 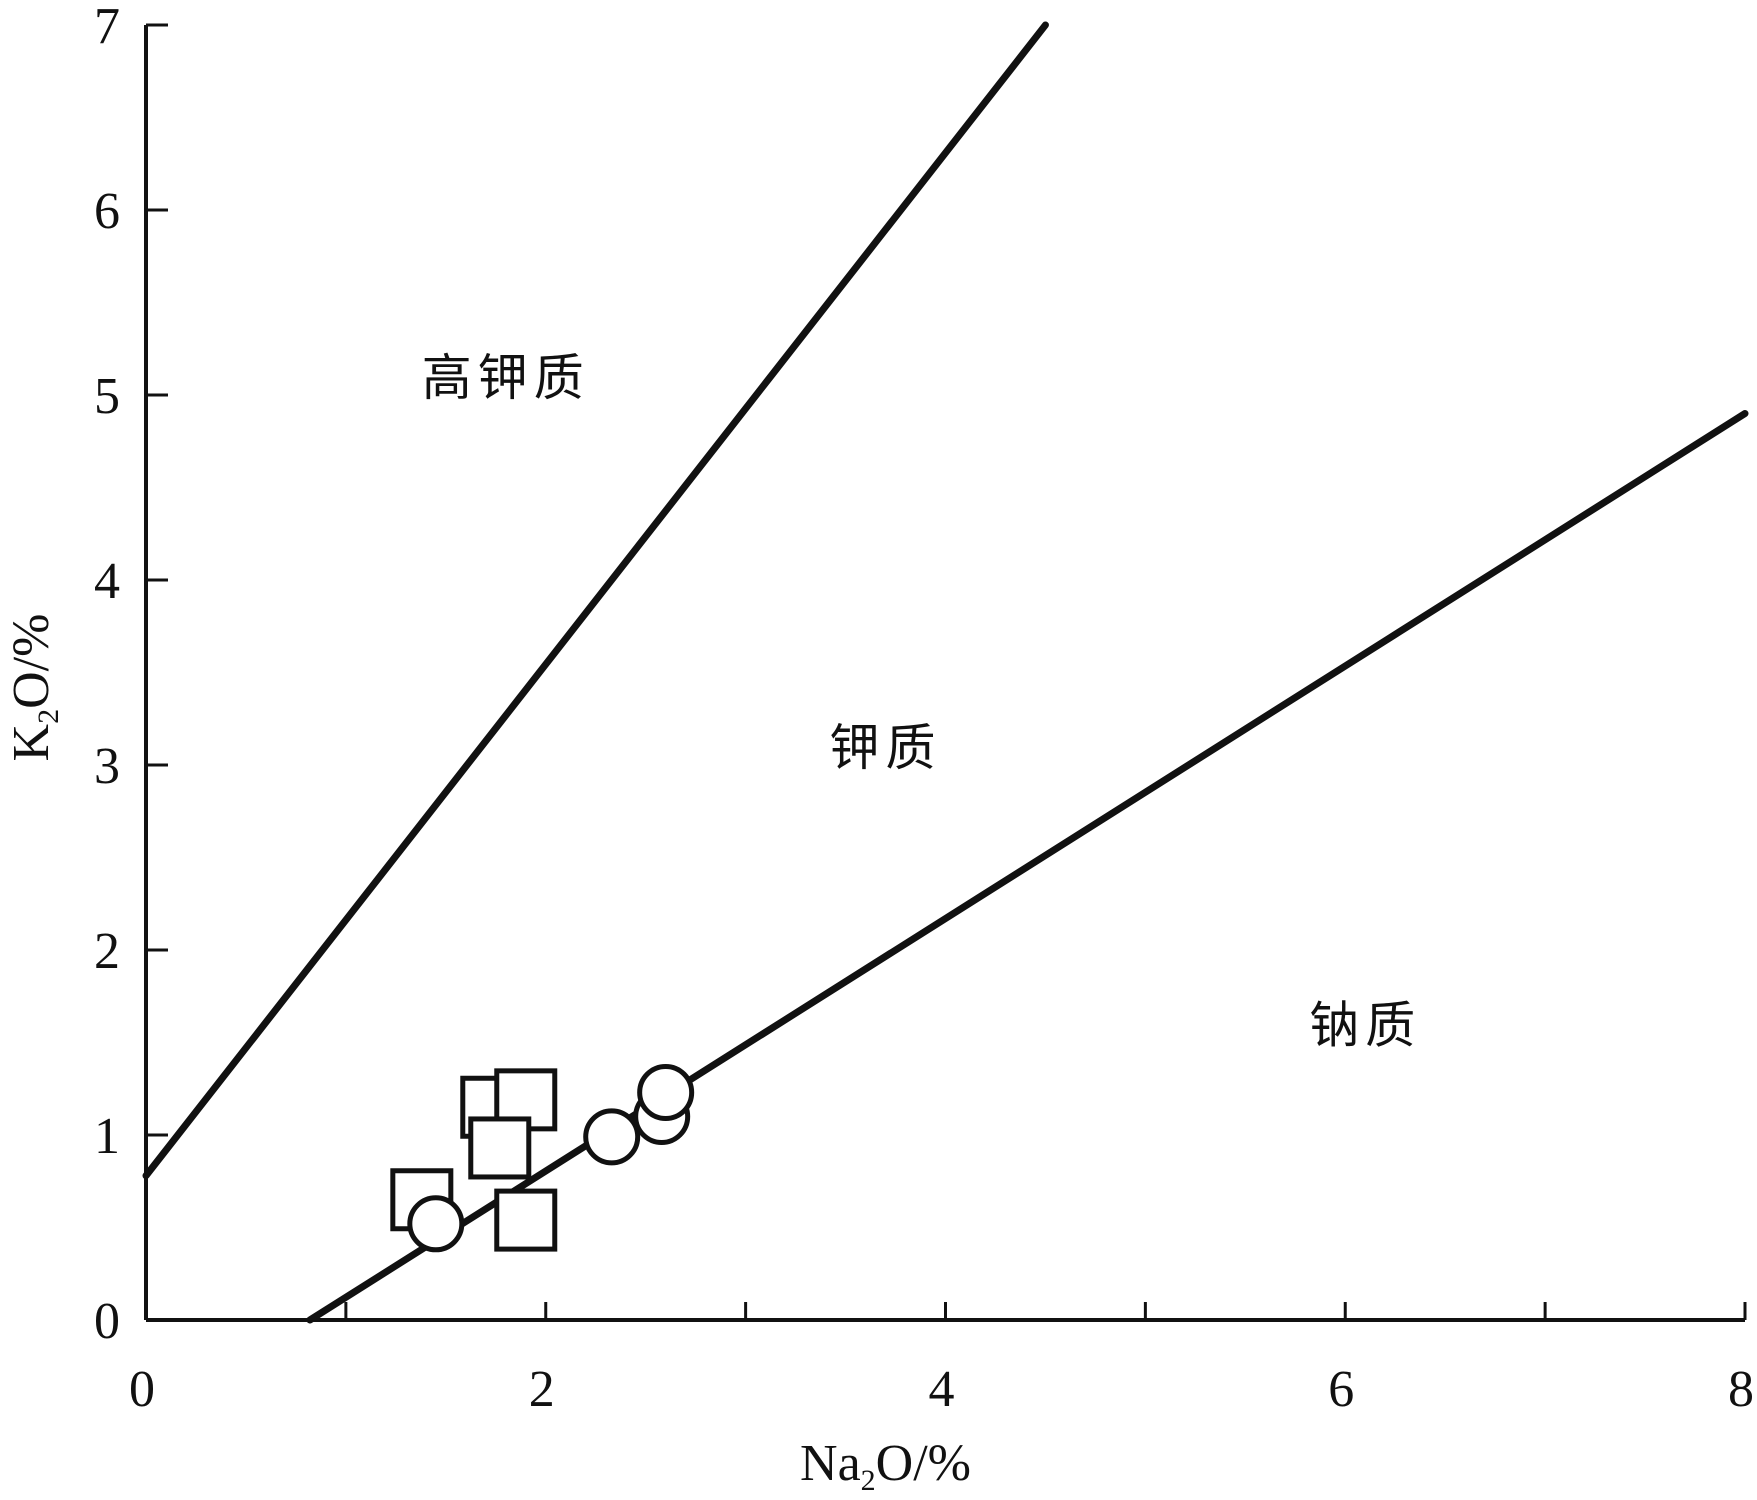 I want to click on axis-title-main: K, so click(x=31, y=742).